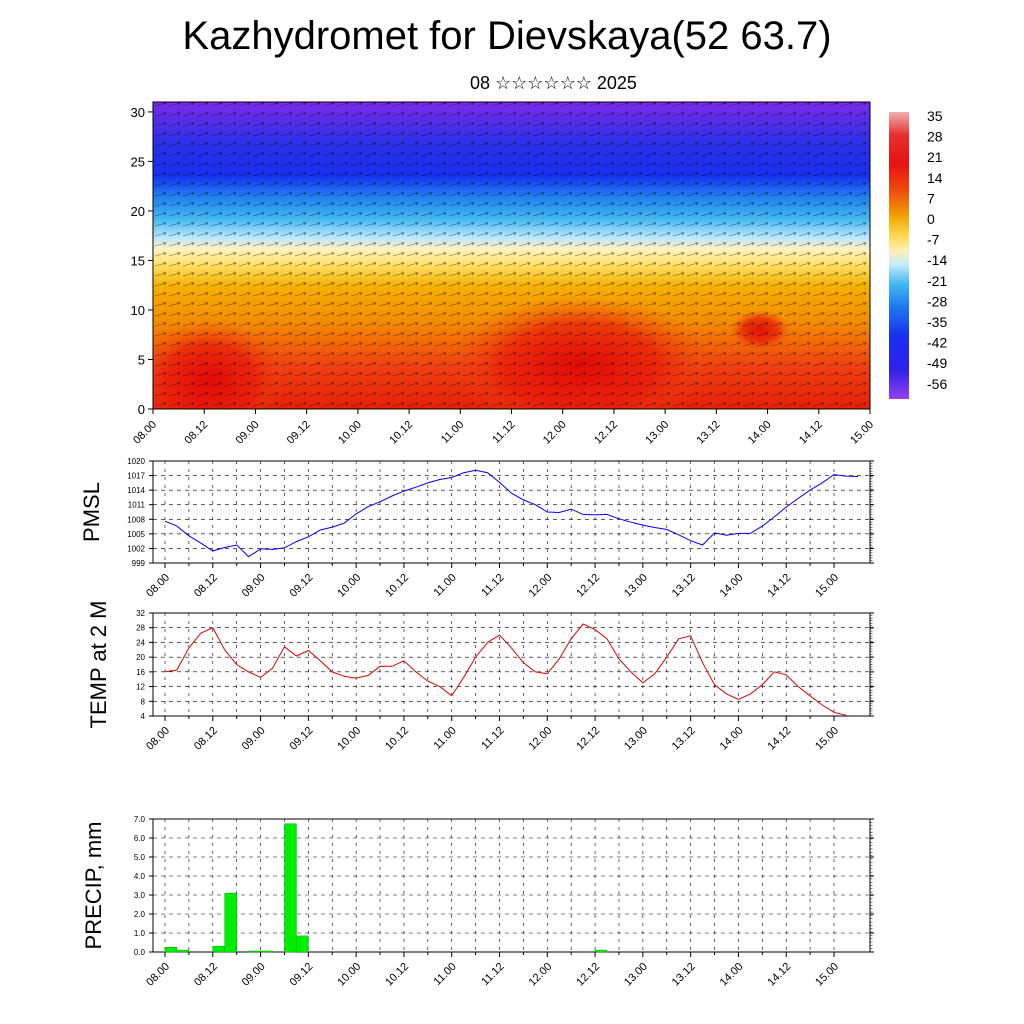 Image resolution: width=1024 pixels, height=1024 pixels. What do you see at coordinates (136, 490) in the screenshot?
I see `y-tick-label: 1014` at bounding box center [136, 490].